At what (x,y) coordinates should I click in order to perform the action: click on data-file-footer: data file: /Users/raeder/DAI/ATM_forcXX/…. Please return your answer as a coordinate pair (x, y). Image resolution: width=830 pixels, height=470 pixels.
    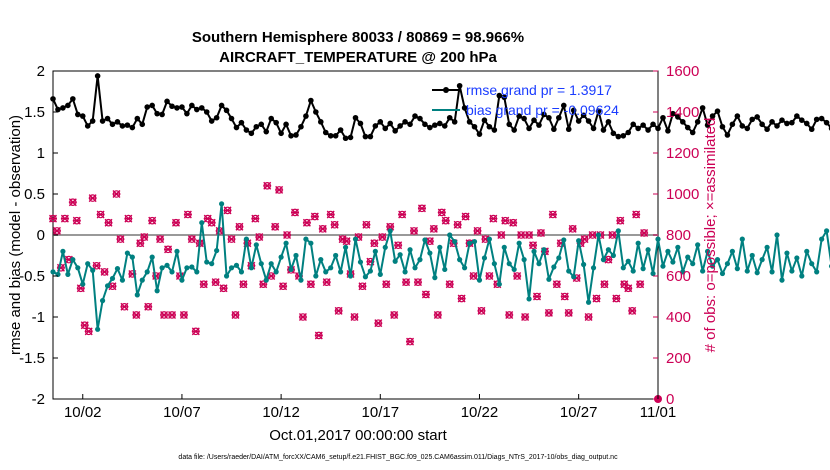
    Looking at the image, I should click on (398, 457).